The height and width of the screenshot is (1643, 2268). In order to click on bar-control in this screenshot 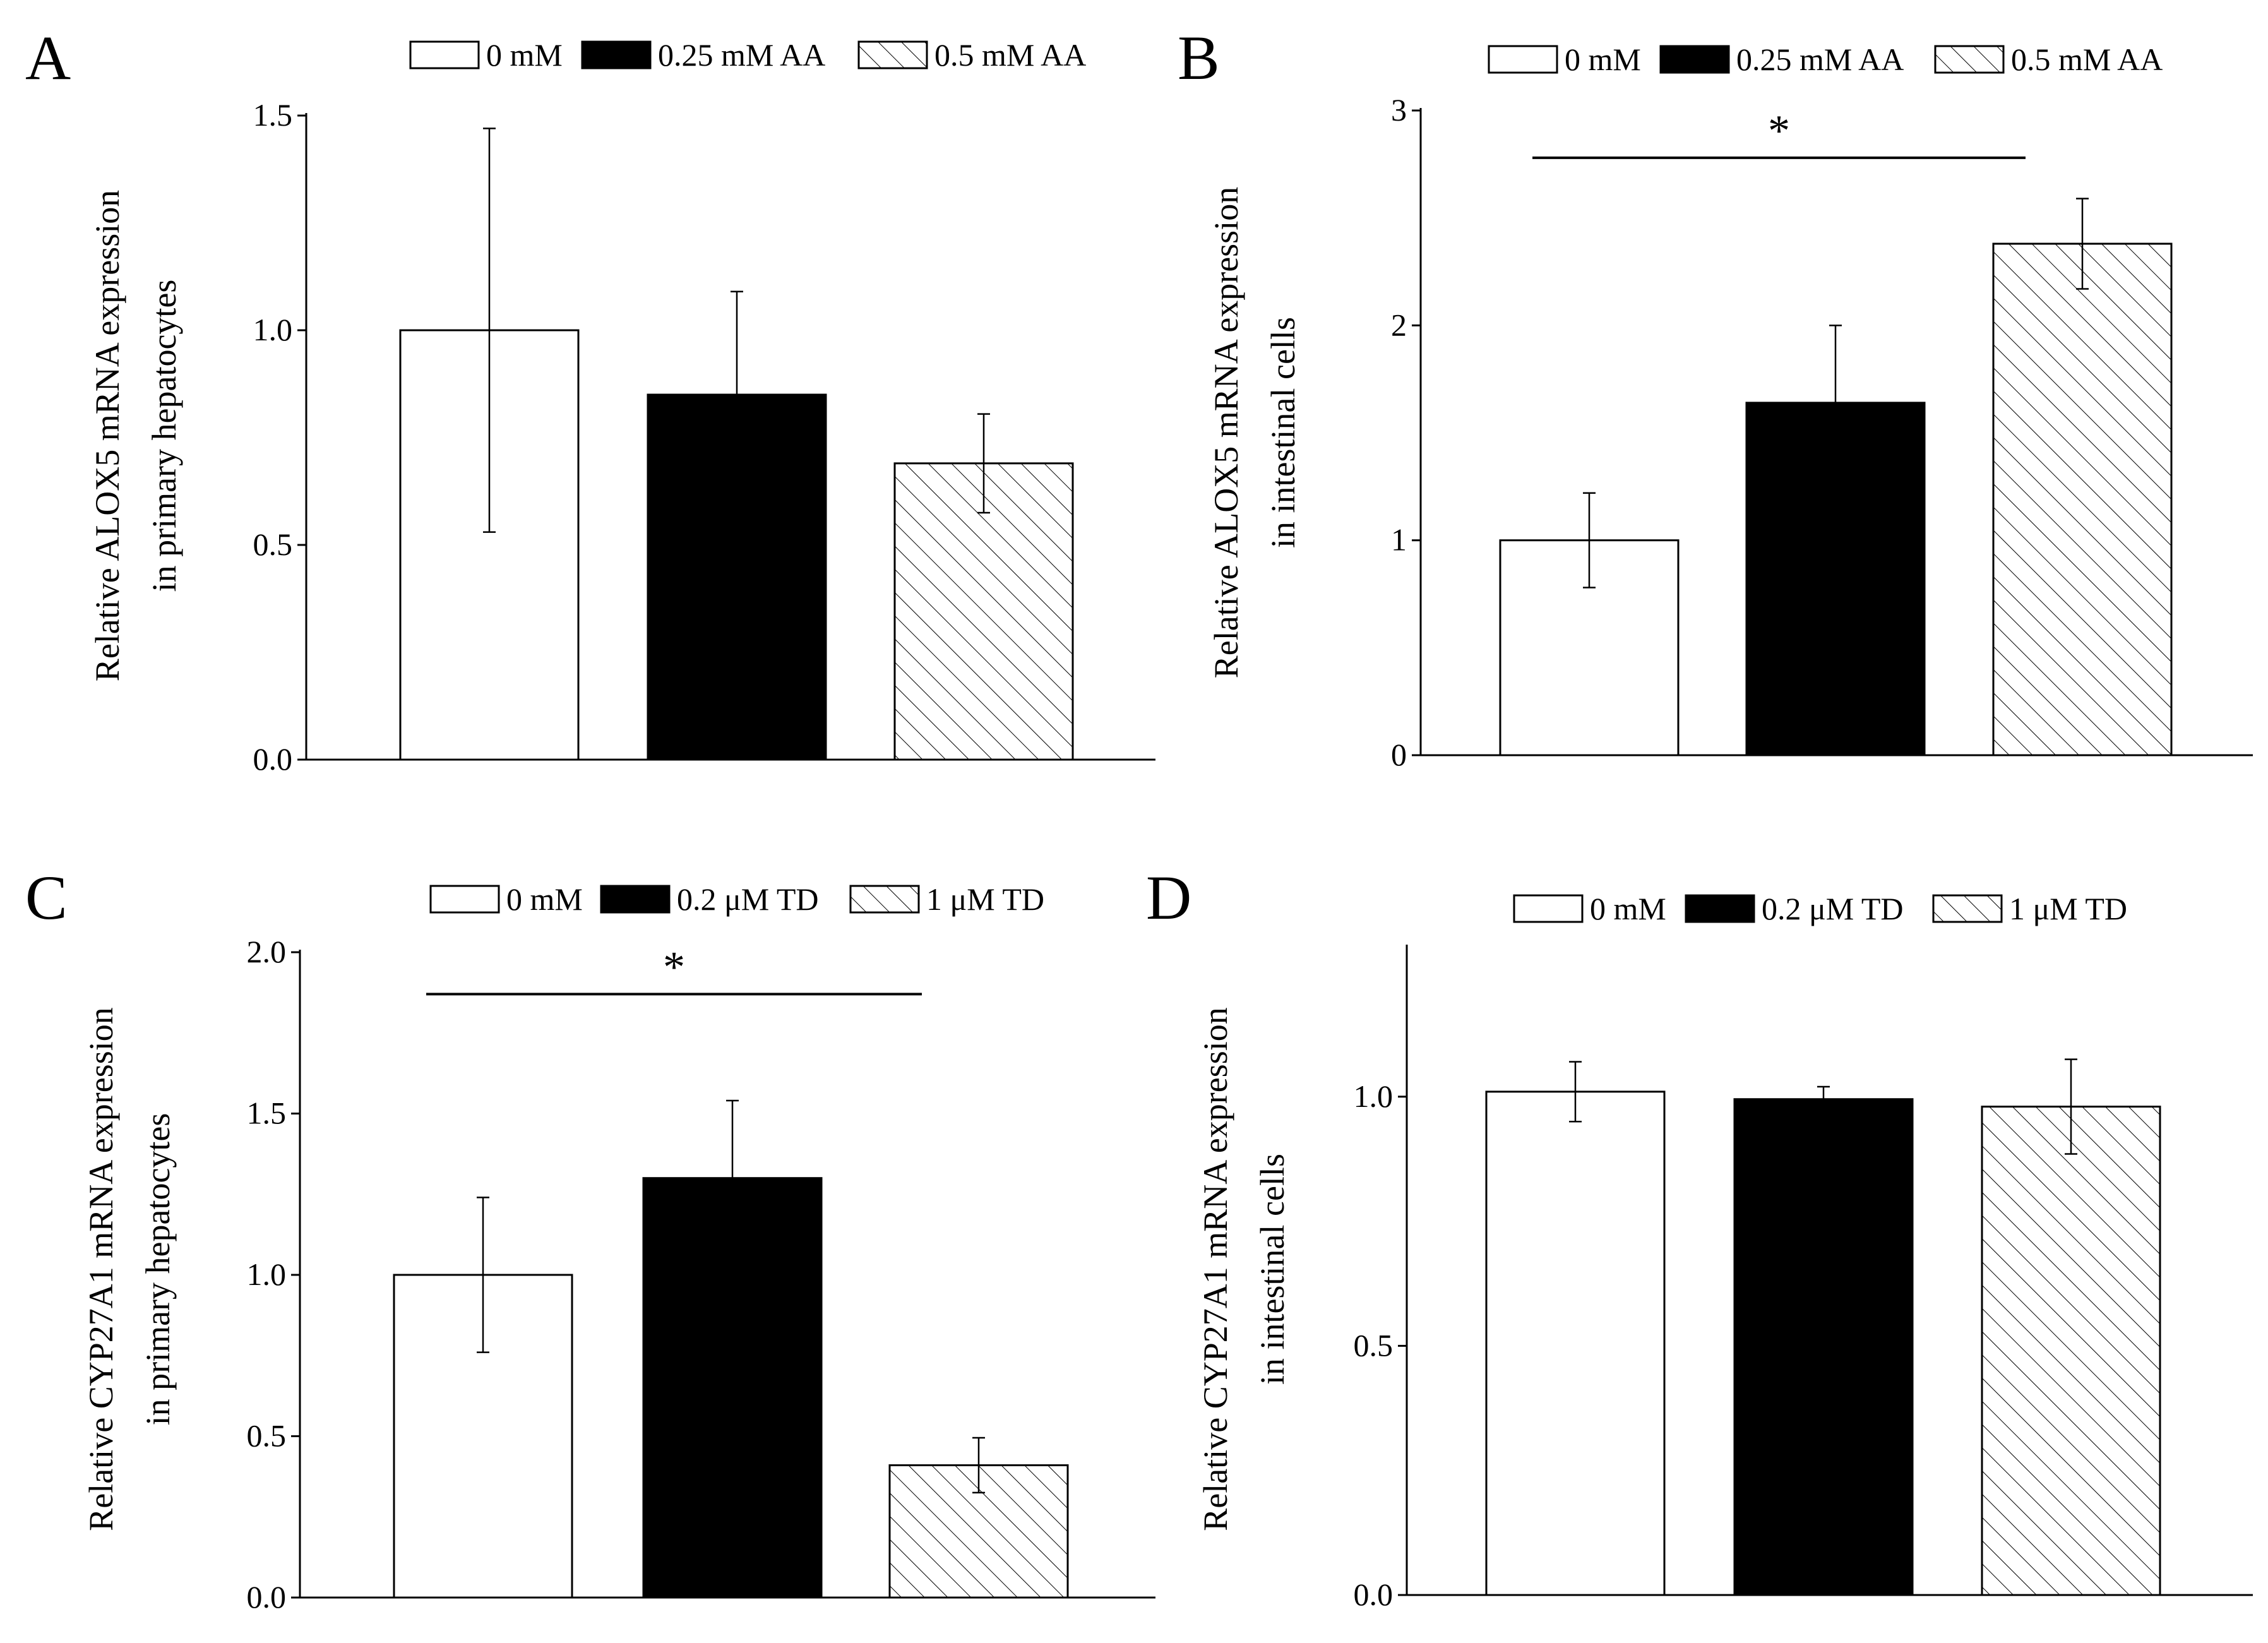, I will do `click(1575, 1343)`.